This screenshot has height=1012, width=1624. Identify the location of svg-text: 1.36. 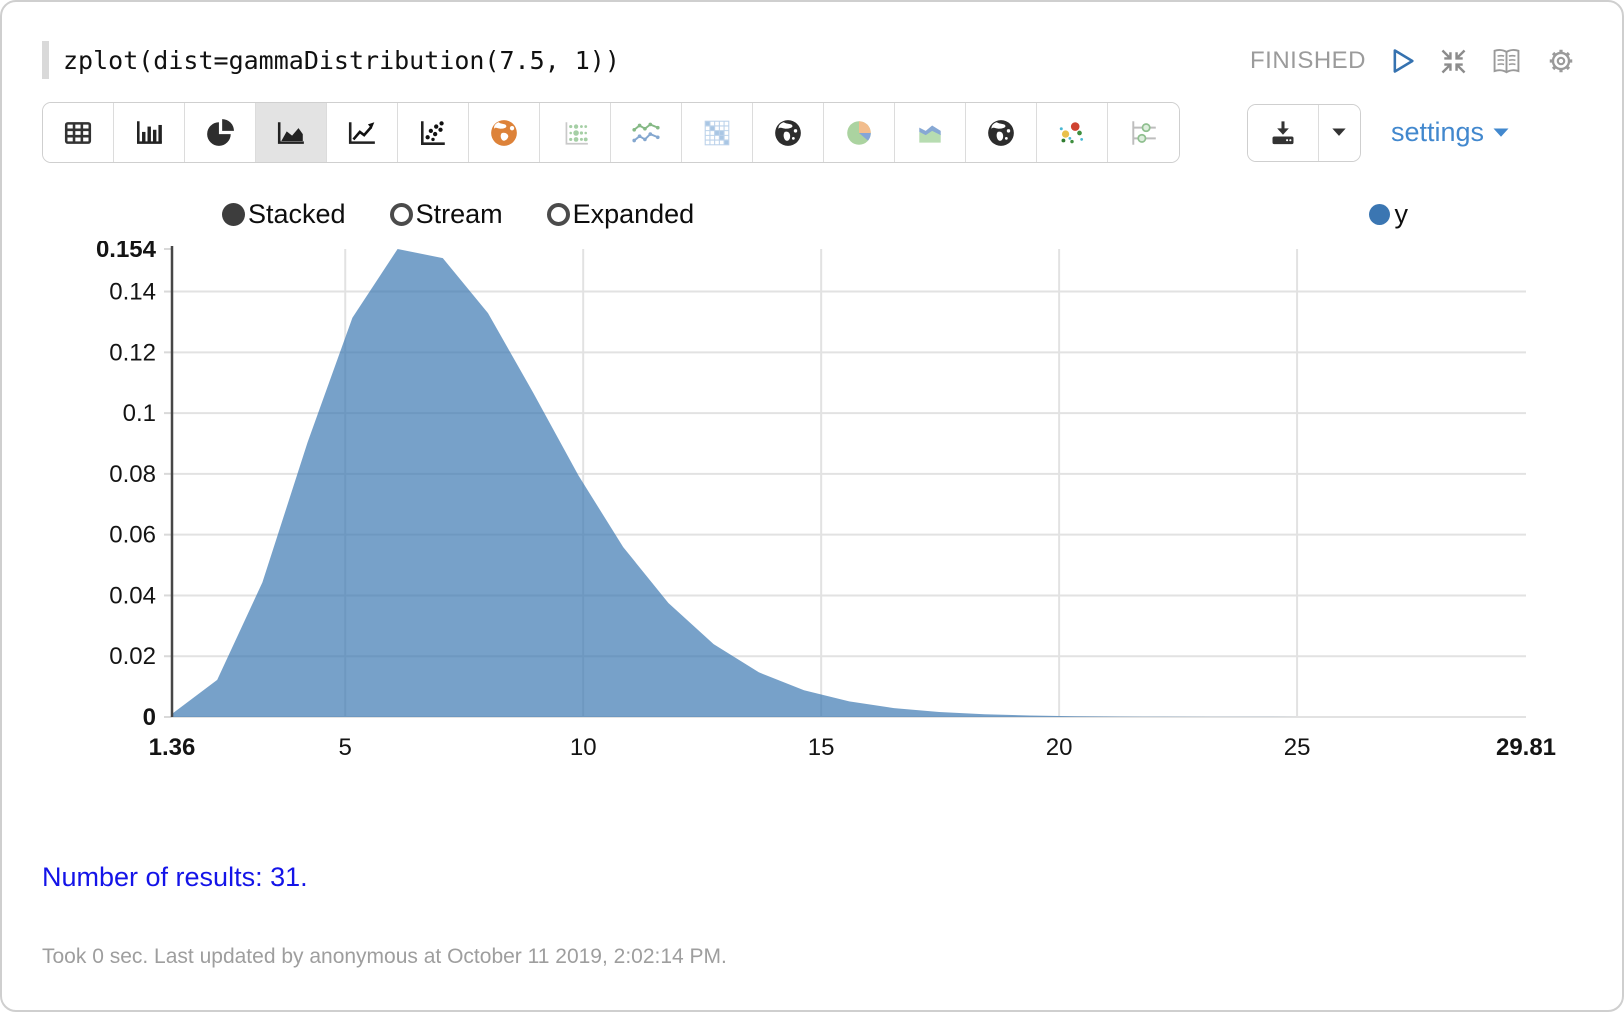
(172, 747).